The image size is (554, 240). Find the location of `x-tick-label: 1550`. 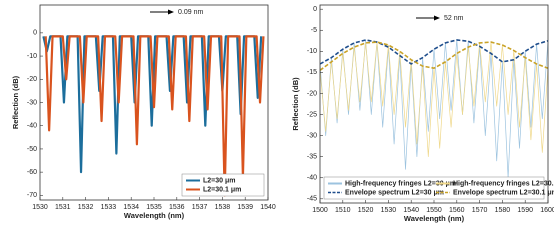

x-tick-label: 1550 is located at coordinates (434, 210).